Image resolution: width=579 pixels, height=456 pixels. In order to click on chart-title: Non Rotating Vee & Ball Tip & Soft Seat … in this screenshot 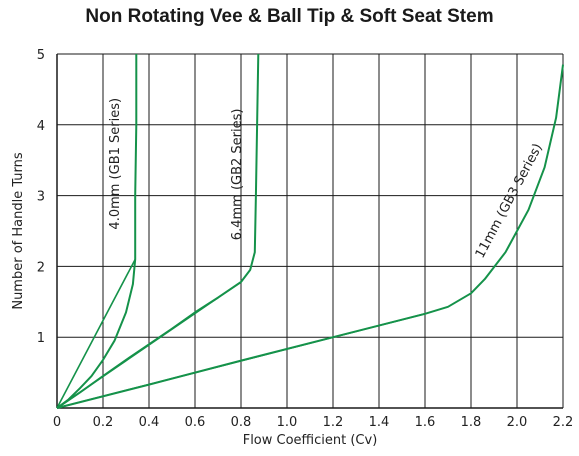, I will do `click(289, 16)`.